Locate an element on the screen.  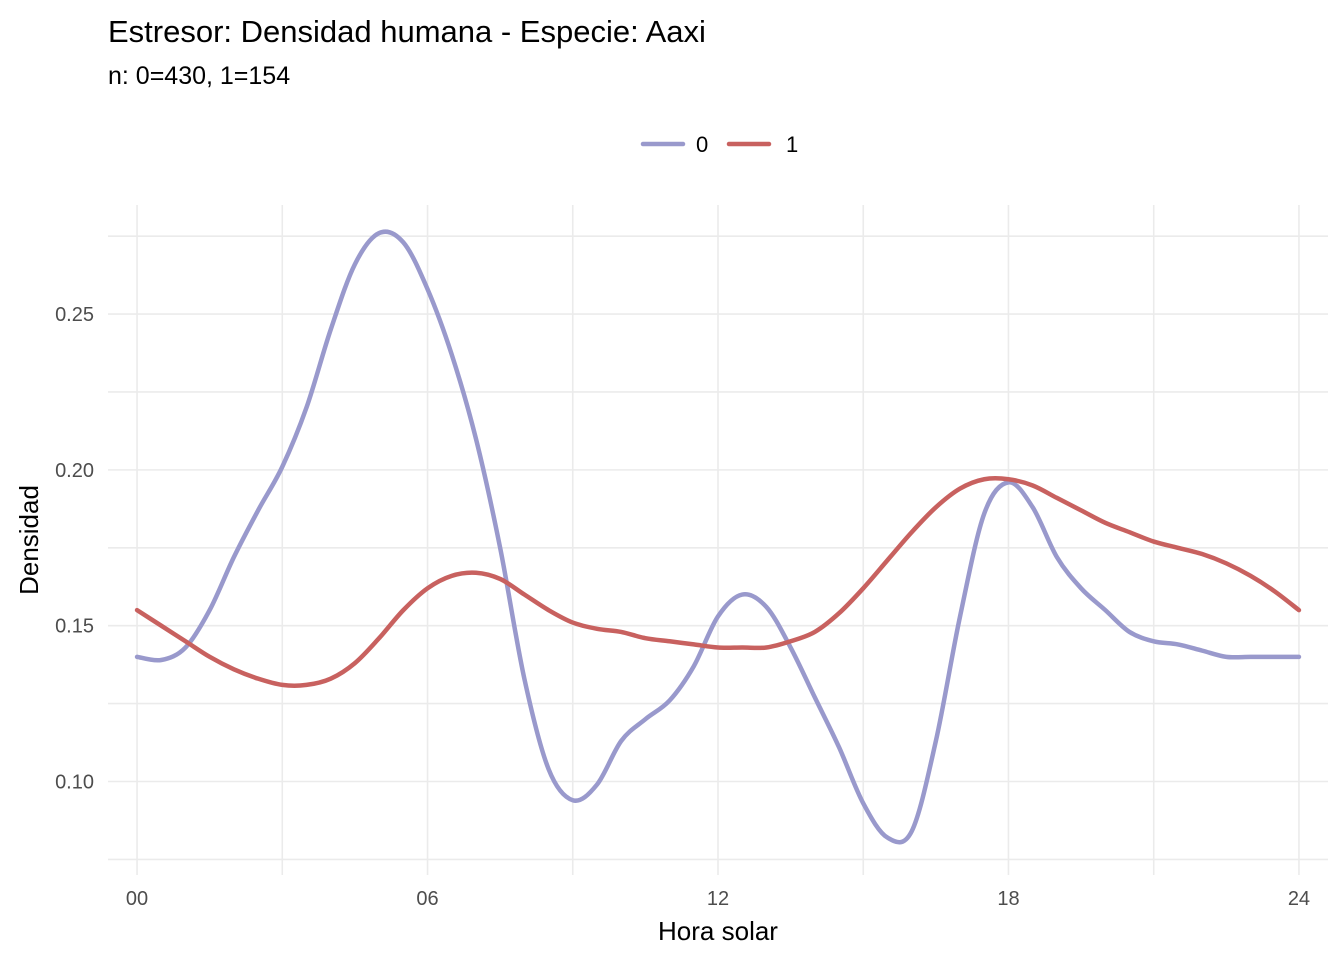
y-tick-label: 0.20 is located at coordinates (74, 471).